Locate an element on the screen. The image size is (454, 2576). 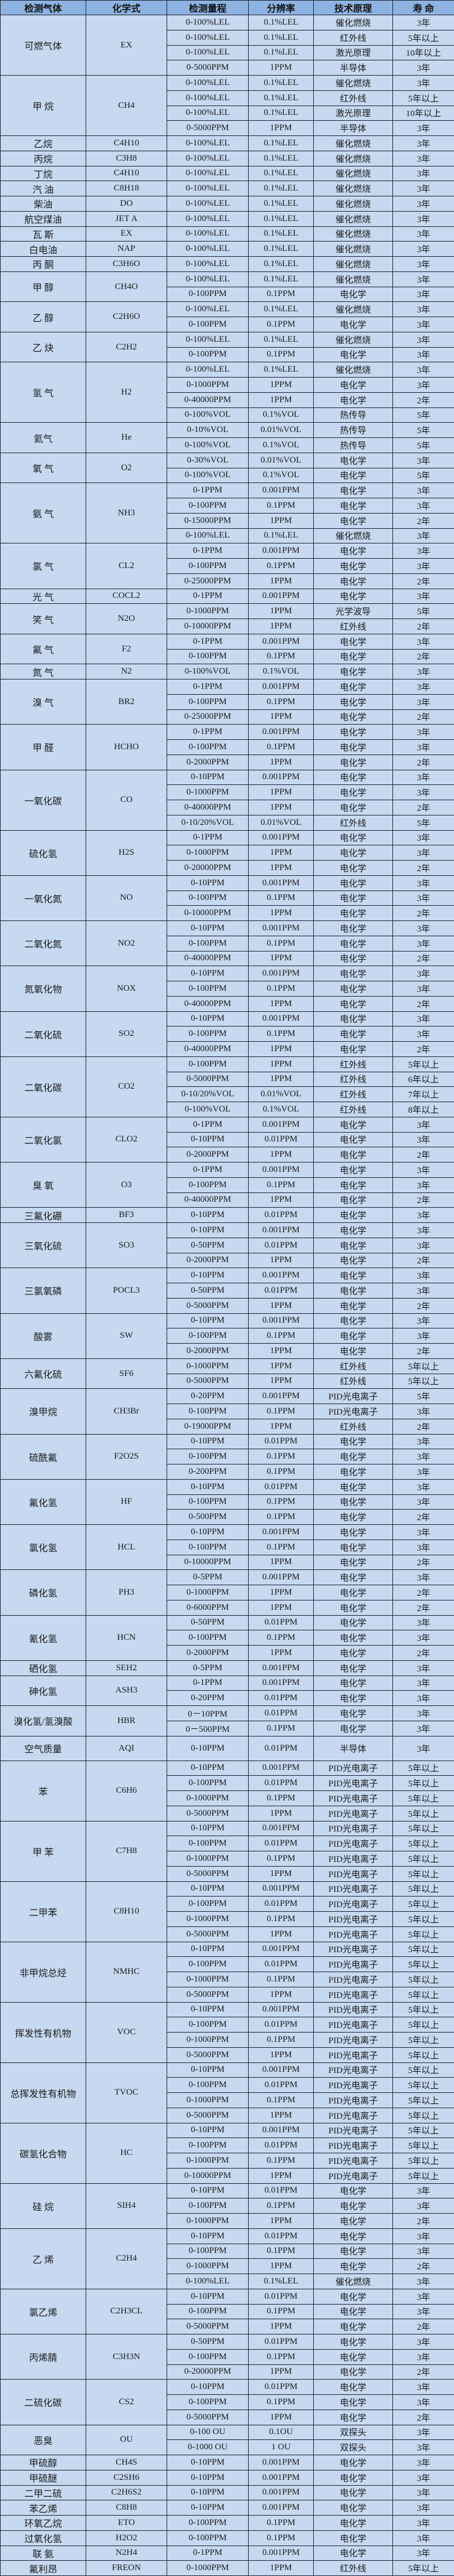
formula-cell: F2O2S is located at coordinates (126, 1456).